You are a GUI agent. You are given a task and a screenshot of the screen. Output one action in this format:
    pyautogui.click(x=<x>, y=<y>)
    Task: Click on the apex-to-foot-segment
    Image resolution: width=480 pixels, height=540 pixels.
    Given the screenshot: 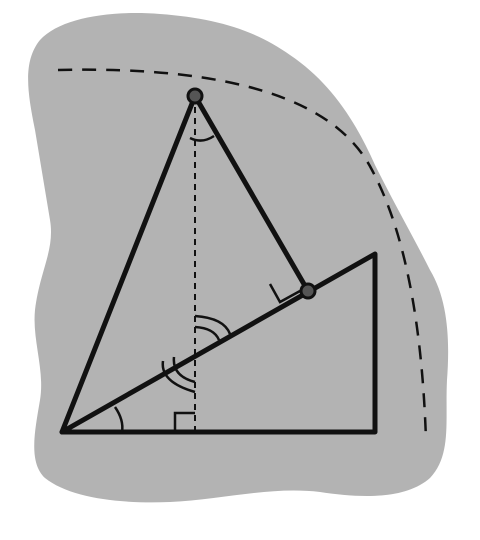 What is the action you would take?
    pyautogui.click(x=251, y=193)
    